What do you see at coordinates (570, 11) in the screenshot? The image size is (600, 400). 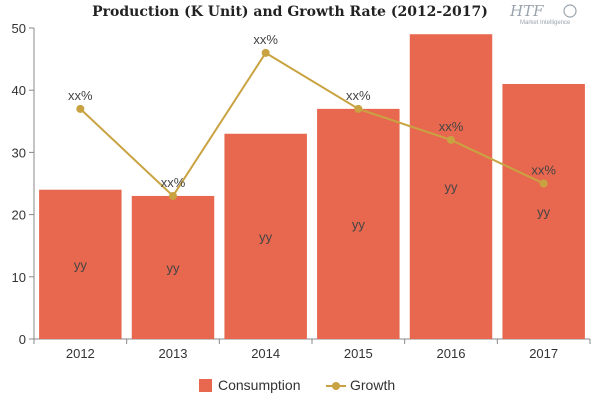 I see `logo-globe-icon` at bounding box center [570, 11].